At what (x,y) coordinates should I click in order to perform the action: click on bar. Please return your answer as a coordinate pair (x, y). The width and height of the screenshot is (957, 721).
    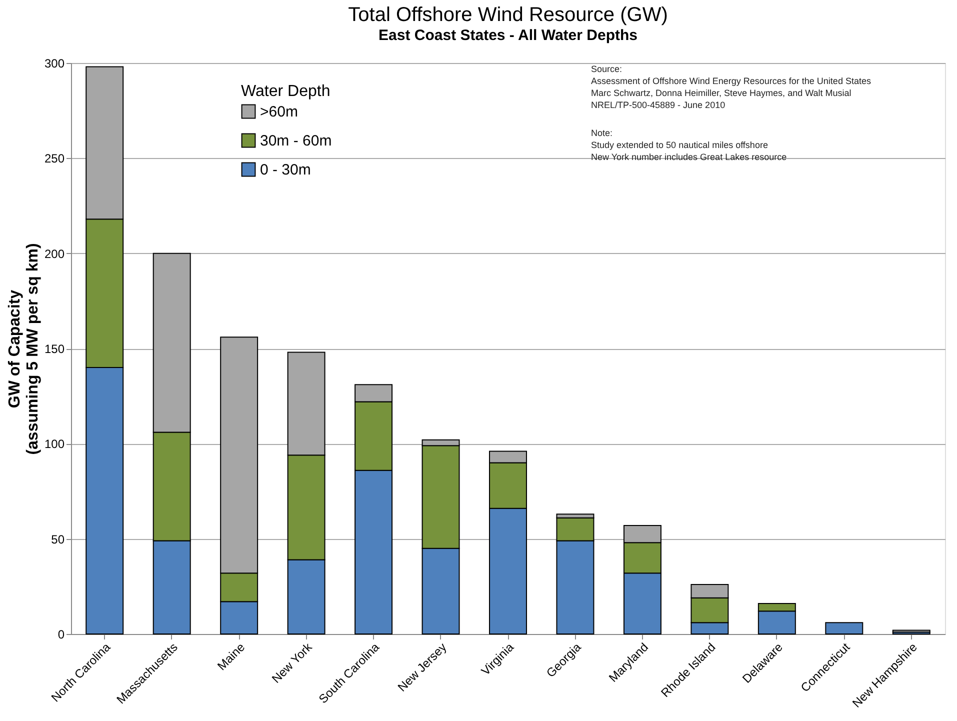
    Looking at the image, I should click on (844, 628).